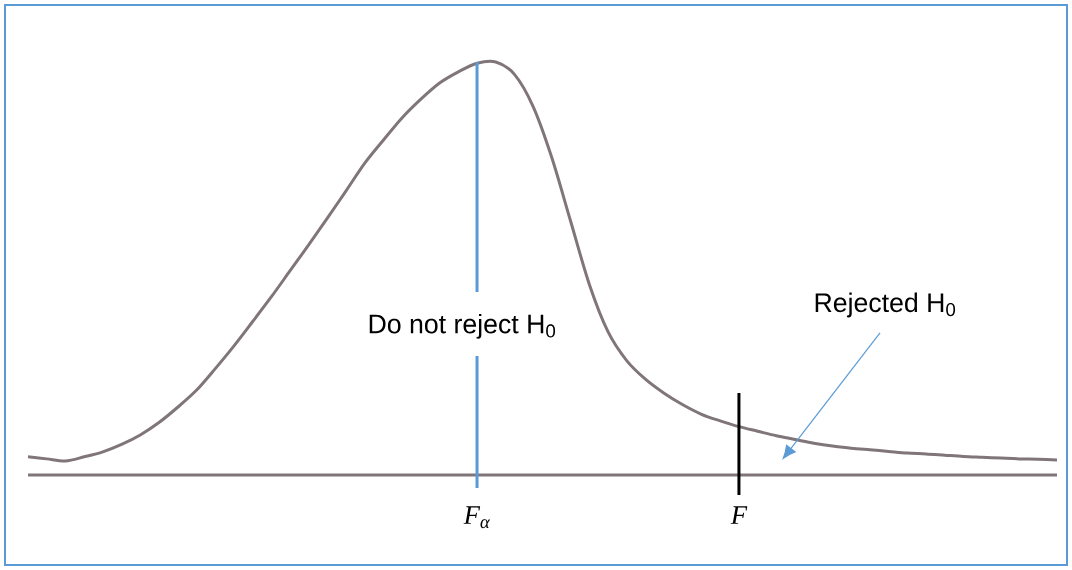  What do you see at coordinates (885, 305) in the screenshot?
I see `annotation: Rejected H$_{0}$` at bounding box center [885, 305].